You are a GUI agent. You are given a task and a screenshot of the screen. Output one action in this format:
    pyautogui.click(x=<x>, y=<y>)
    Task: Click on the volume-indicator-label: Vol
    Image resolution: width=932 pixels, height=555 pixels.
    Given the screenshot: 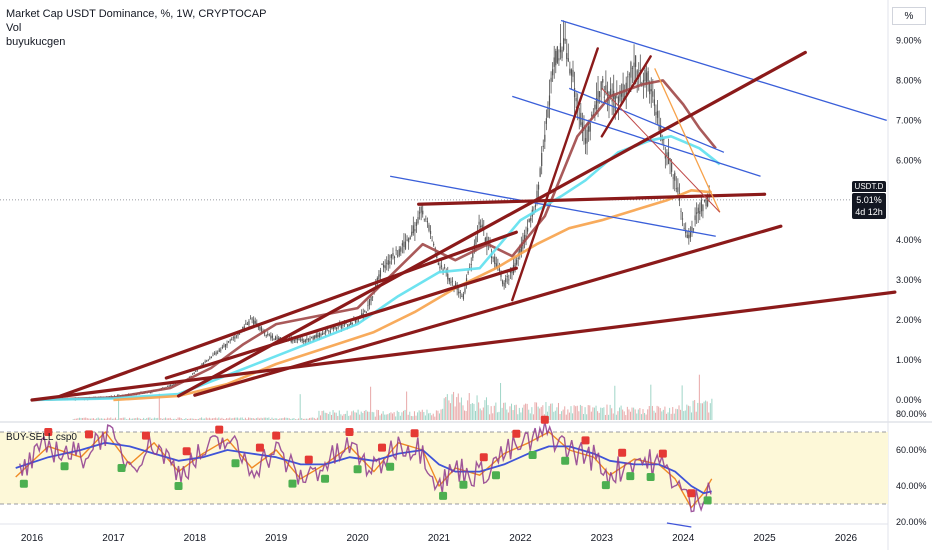 What is the action you would take?
    pyautogui.click(x=14, y=28)
    